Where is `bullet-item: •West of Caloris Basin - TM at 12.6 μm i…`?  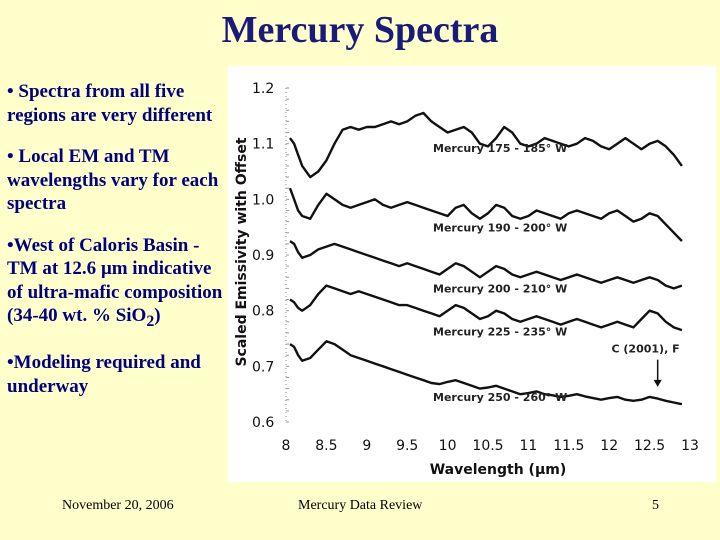
bullet-item: •West of Caloris Basin - TM at 12.6 μm i… is located at coordinates (118, 284).